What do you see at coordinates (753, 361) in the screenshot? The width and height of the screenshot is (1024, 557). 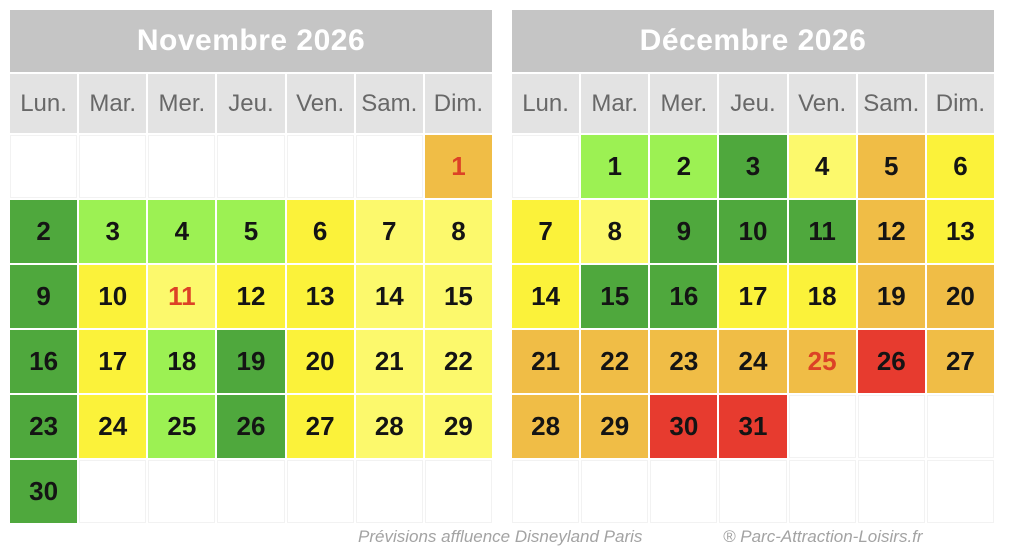 I see `day-cell: 24` at bounding box center [753, 361].